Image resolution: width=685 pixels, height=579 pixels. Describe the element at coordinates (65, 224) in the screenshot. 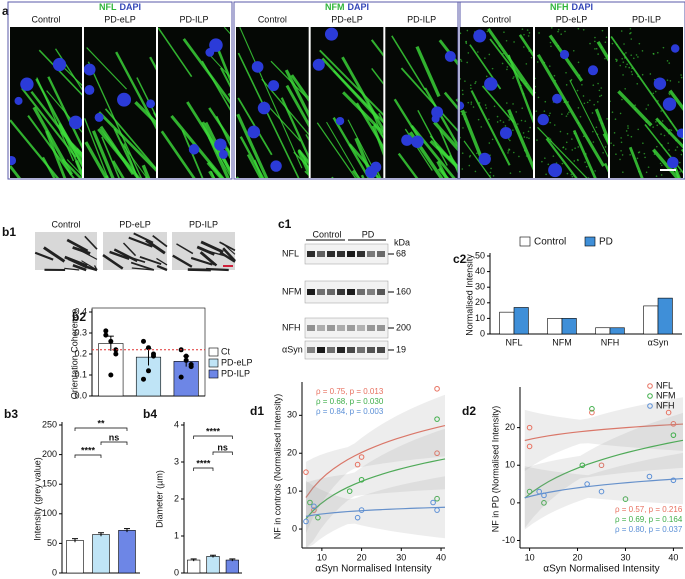

I see `condition-label: Control` at that location.